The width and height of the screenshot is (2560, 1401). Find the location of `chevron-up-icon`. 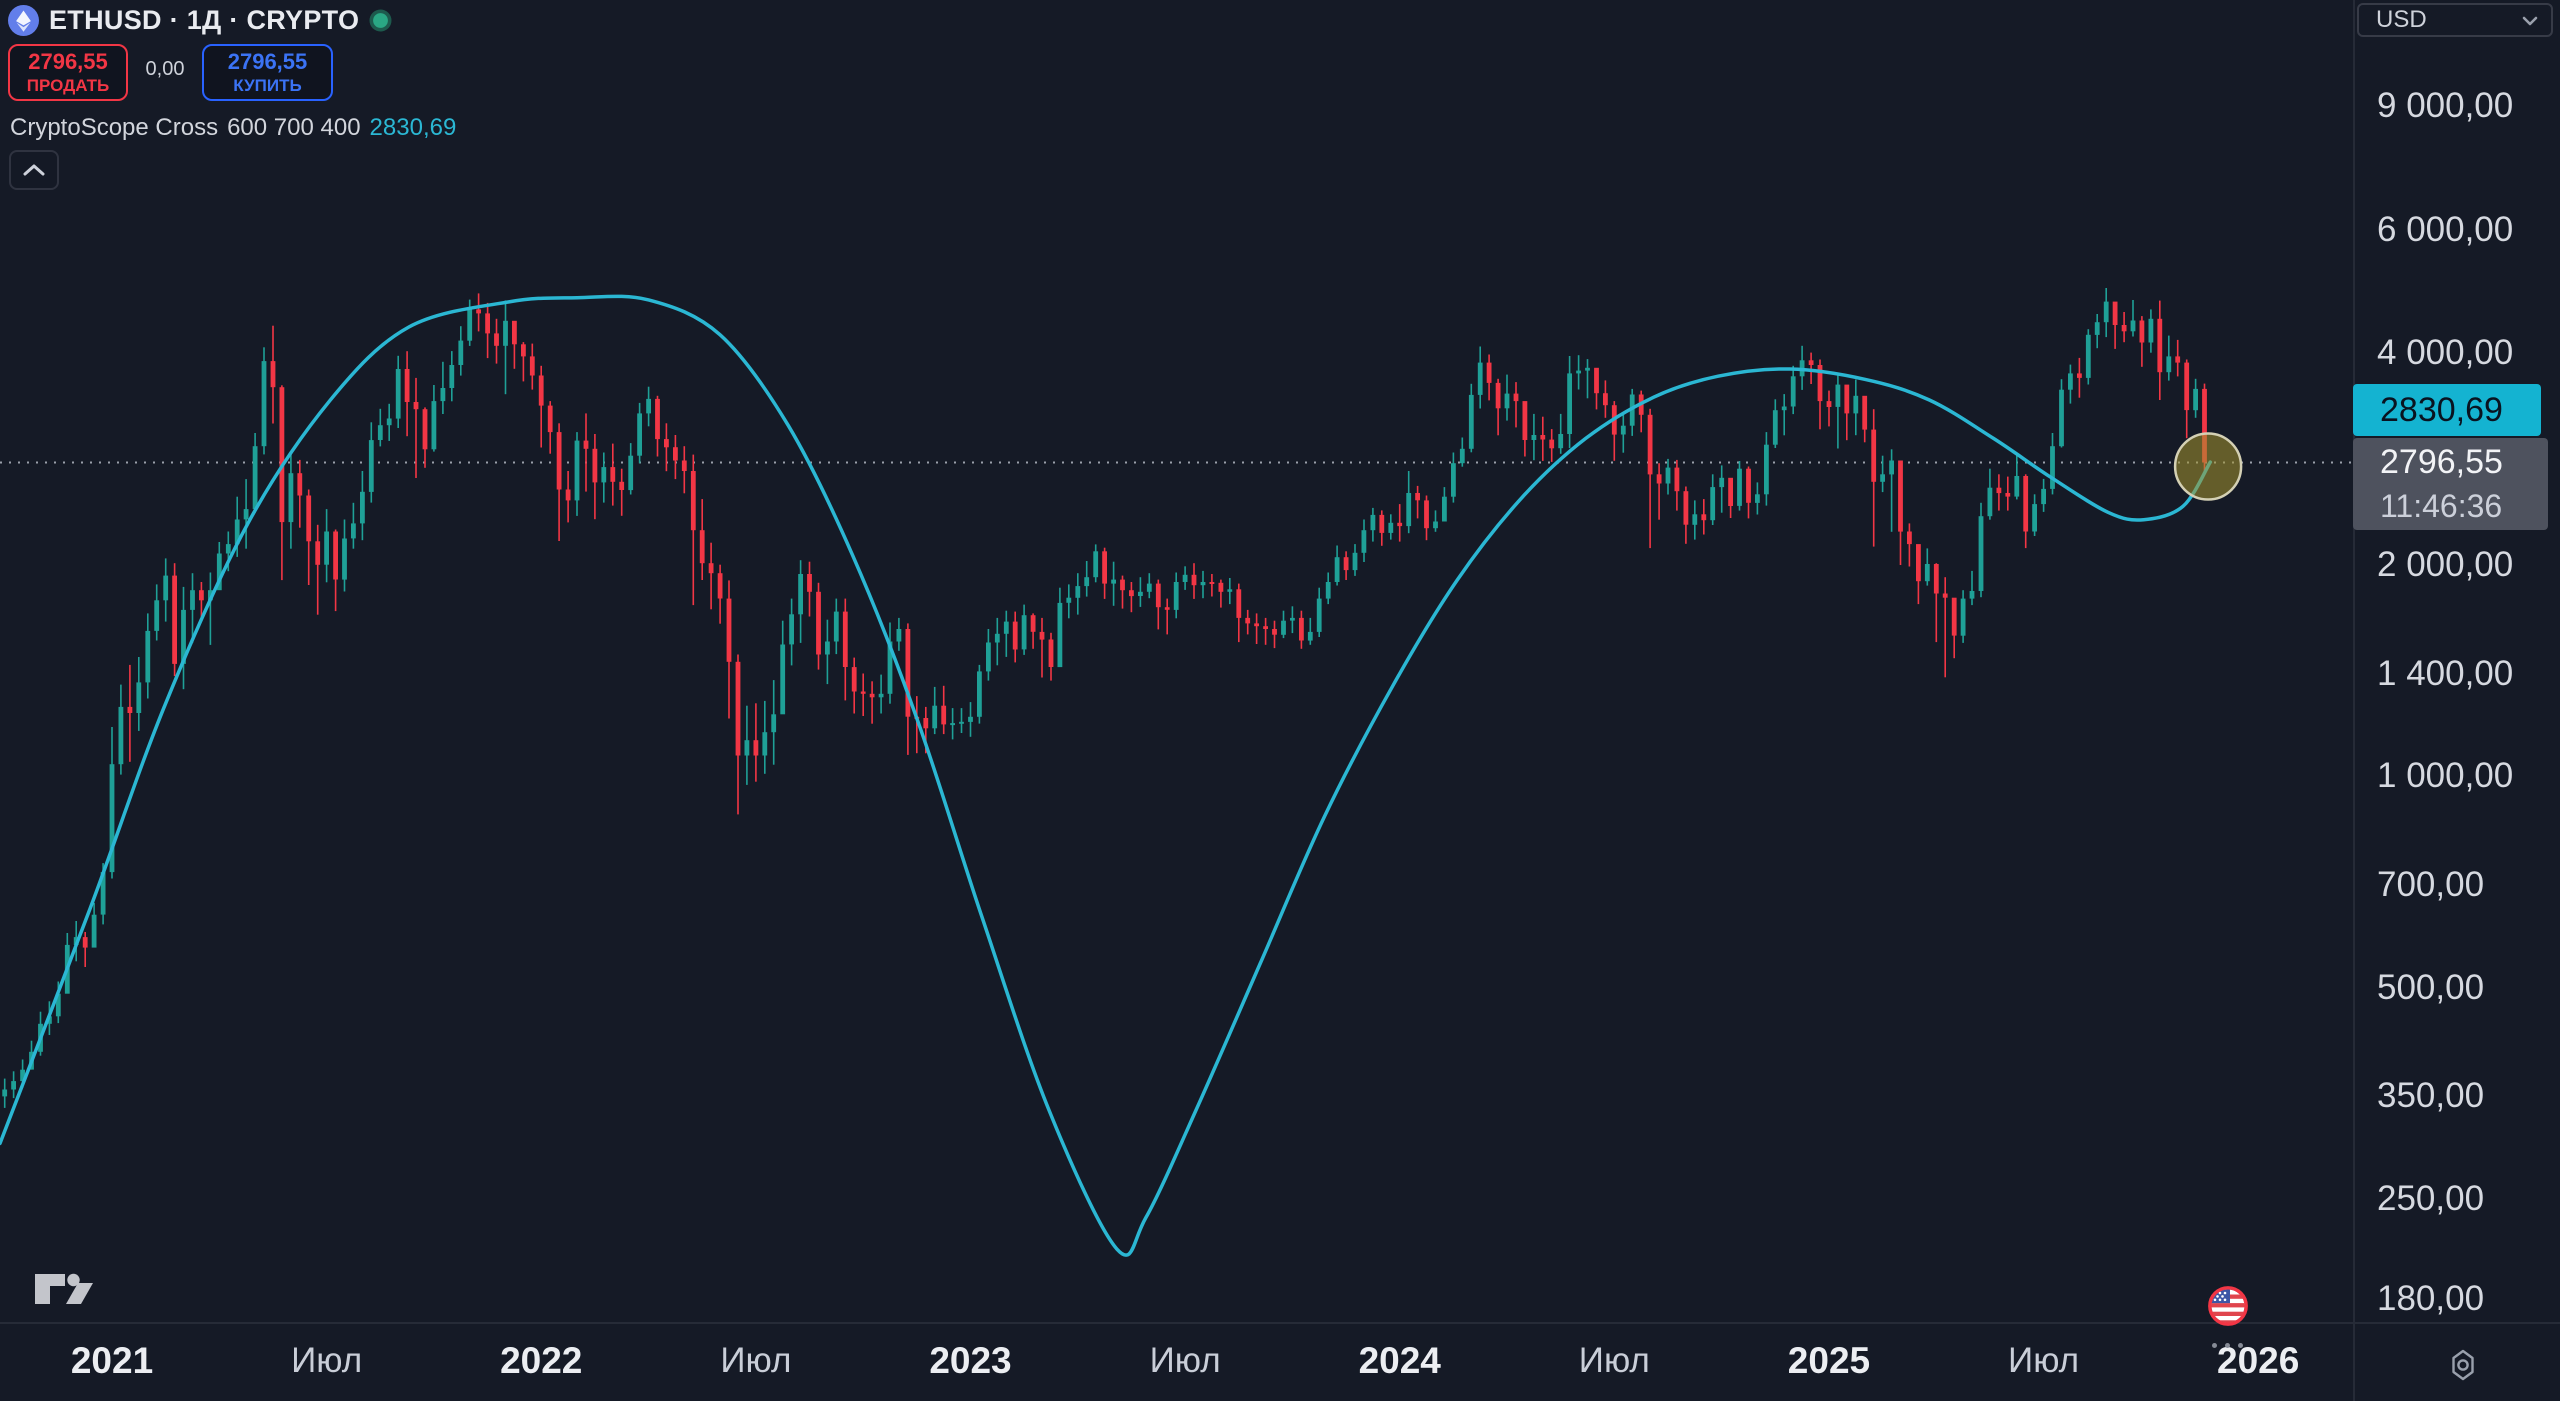

chevron-up-icon is located at coordinates (34, 170).